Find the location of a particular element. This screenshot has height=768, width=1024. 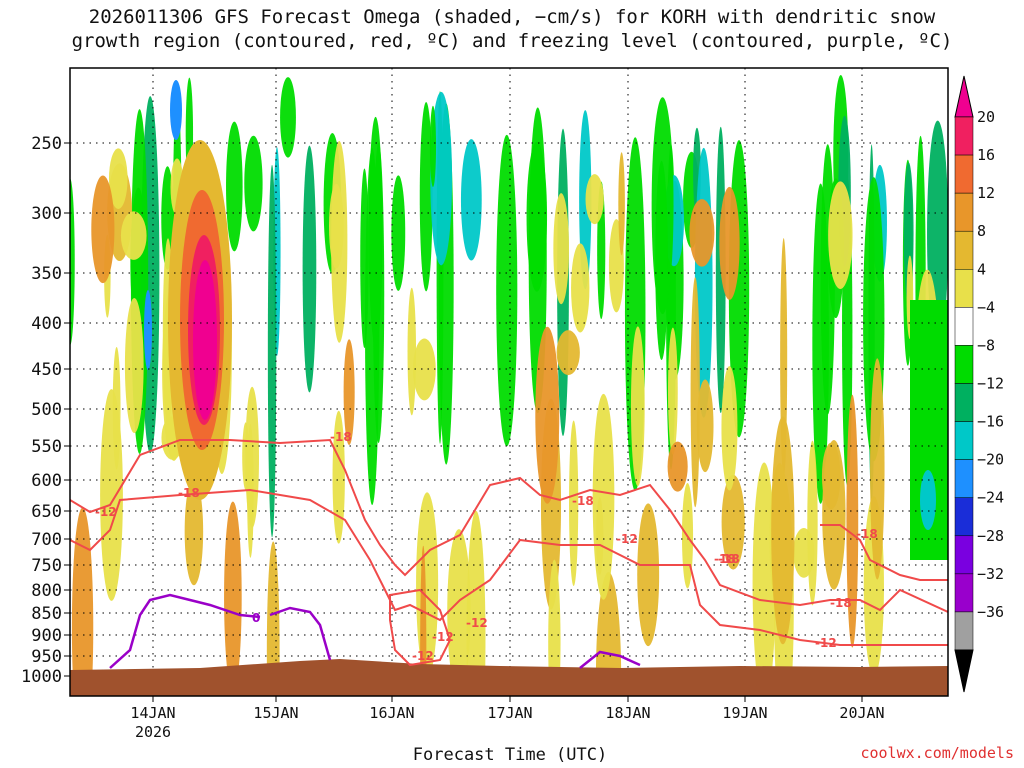

colorbar: 20 16 12 8 4 −4 −8 −12 −16 −20 −24 −28 −32 −36 is located at coordinates (979, 384).